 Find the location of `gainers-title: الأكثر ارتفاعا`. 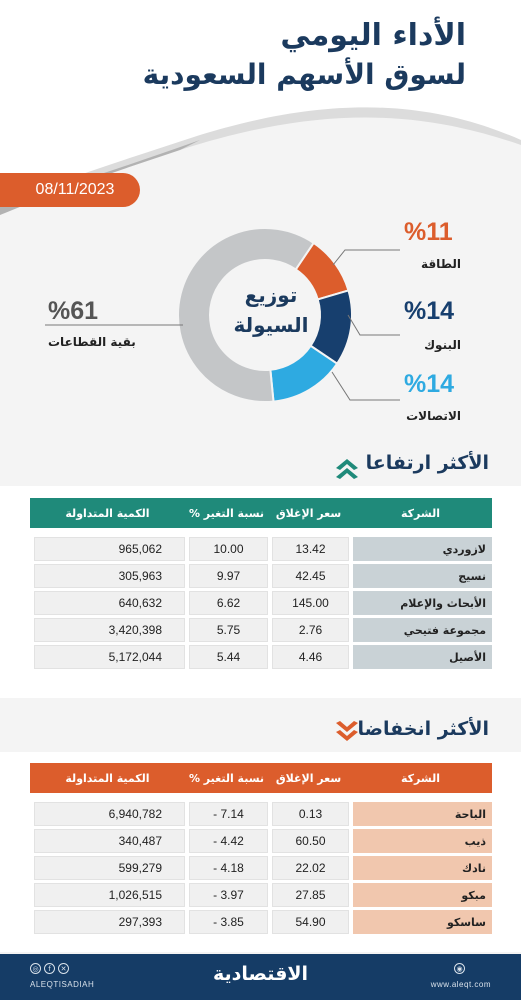

gainers-title: الأكثر ارتفاعا is located at coordinates (427, 463).